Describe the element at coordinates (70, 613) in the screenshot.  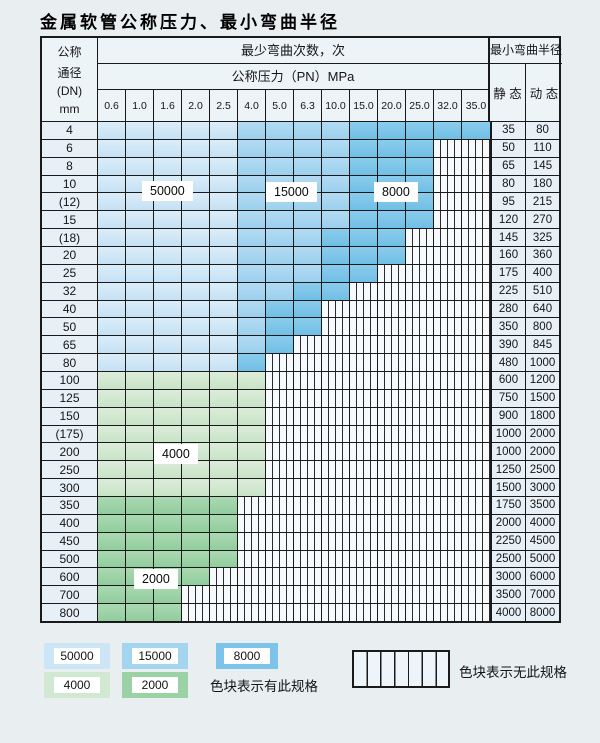
I see `dn-cell: 800` at that location.